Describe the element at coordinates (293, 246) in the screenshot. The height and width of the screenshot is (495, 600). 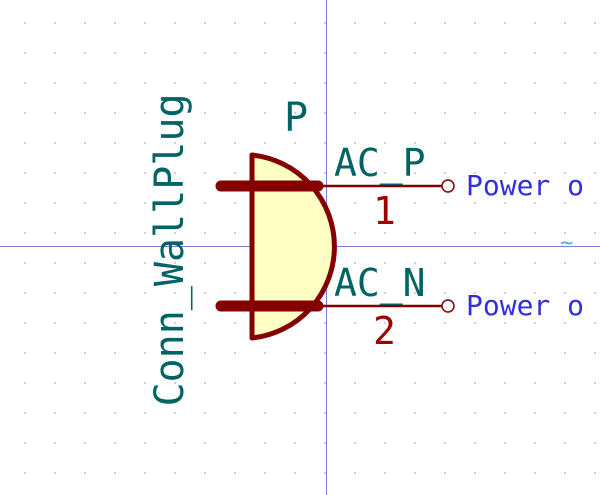
I see `plug-body` at that location.